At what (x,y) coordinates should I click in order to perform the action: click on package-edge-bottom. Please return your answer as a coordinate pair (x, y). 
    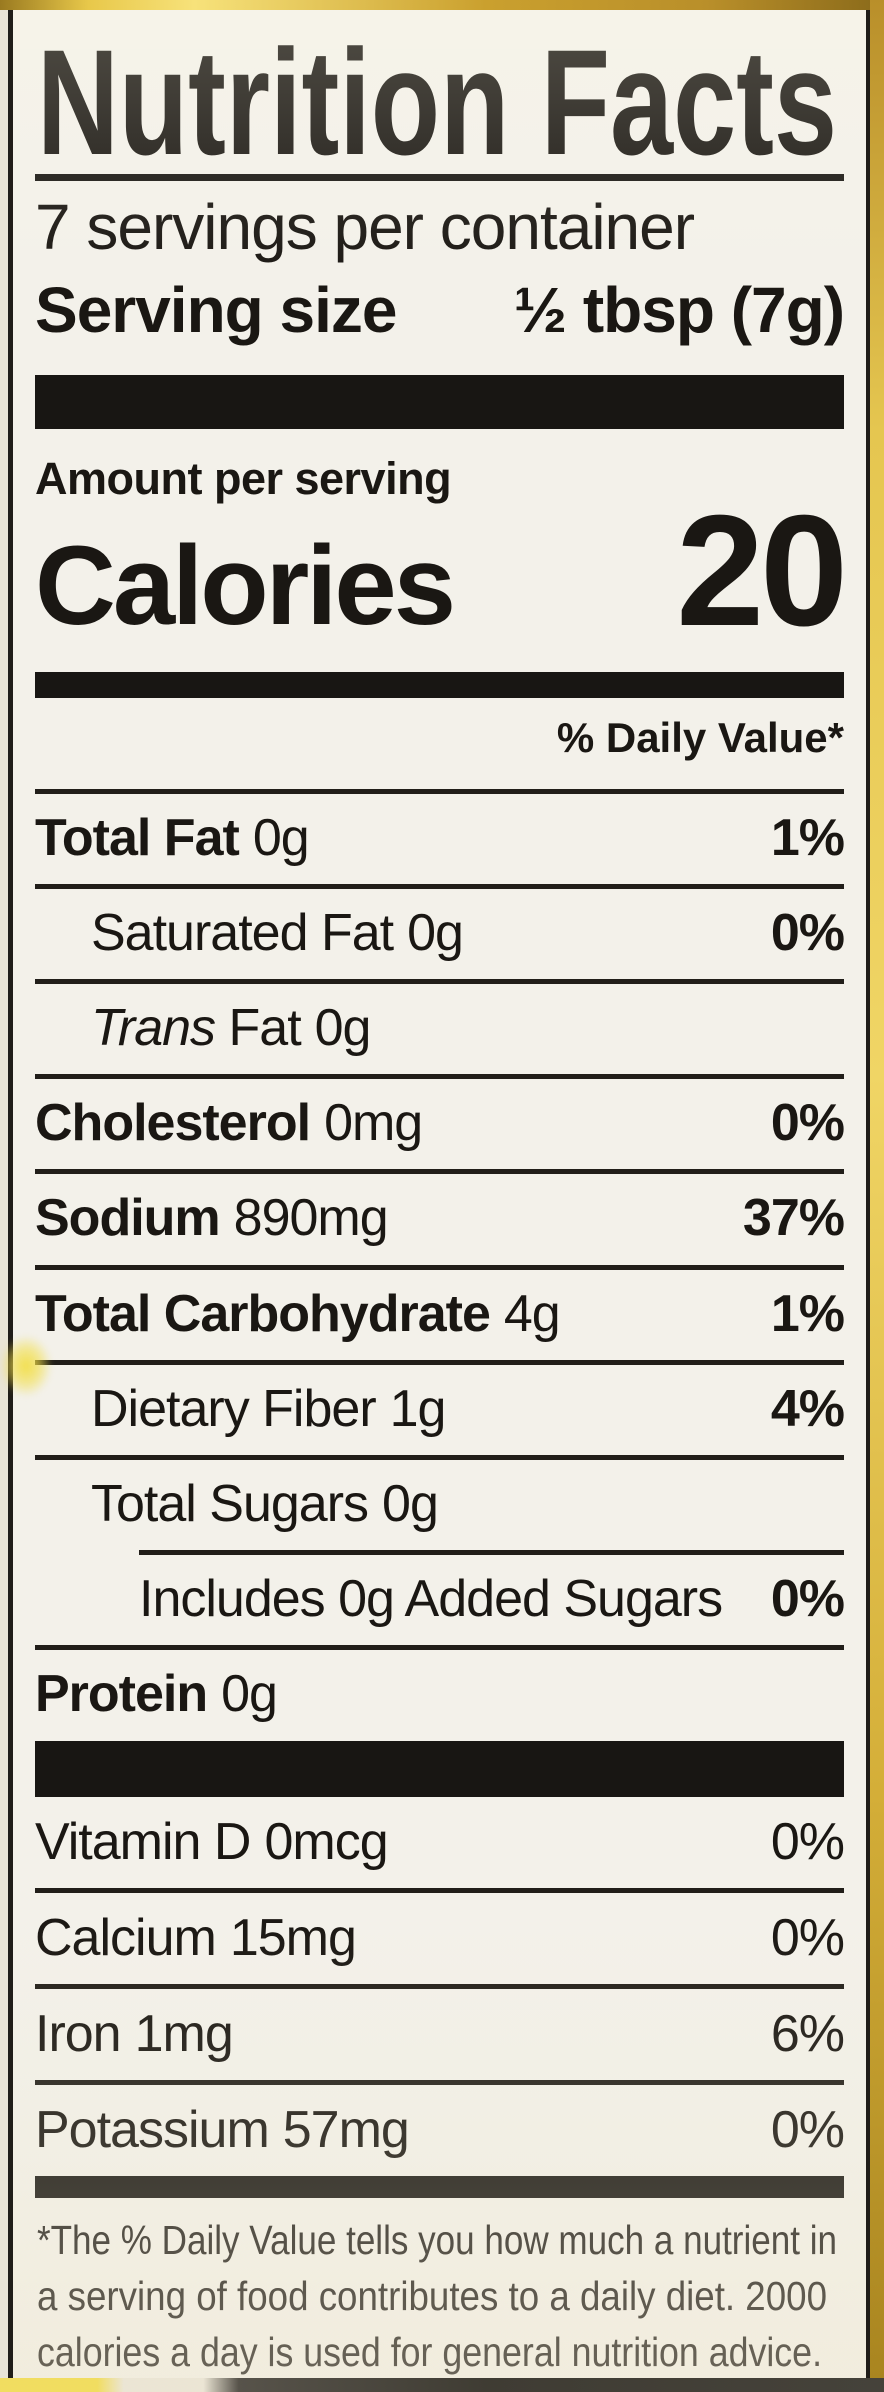
    Looking at the image, I should click on (442, 2385).